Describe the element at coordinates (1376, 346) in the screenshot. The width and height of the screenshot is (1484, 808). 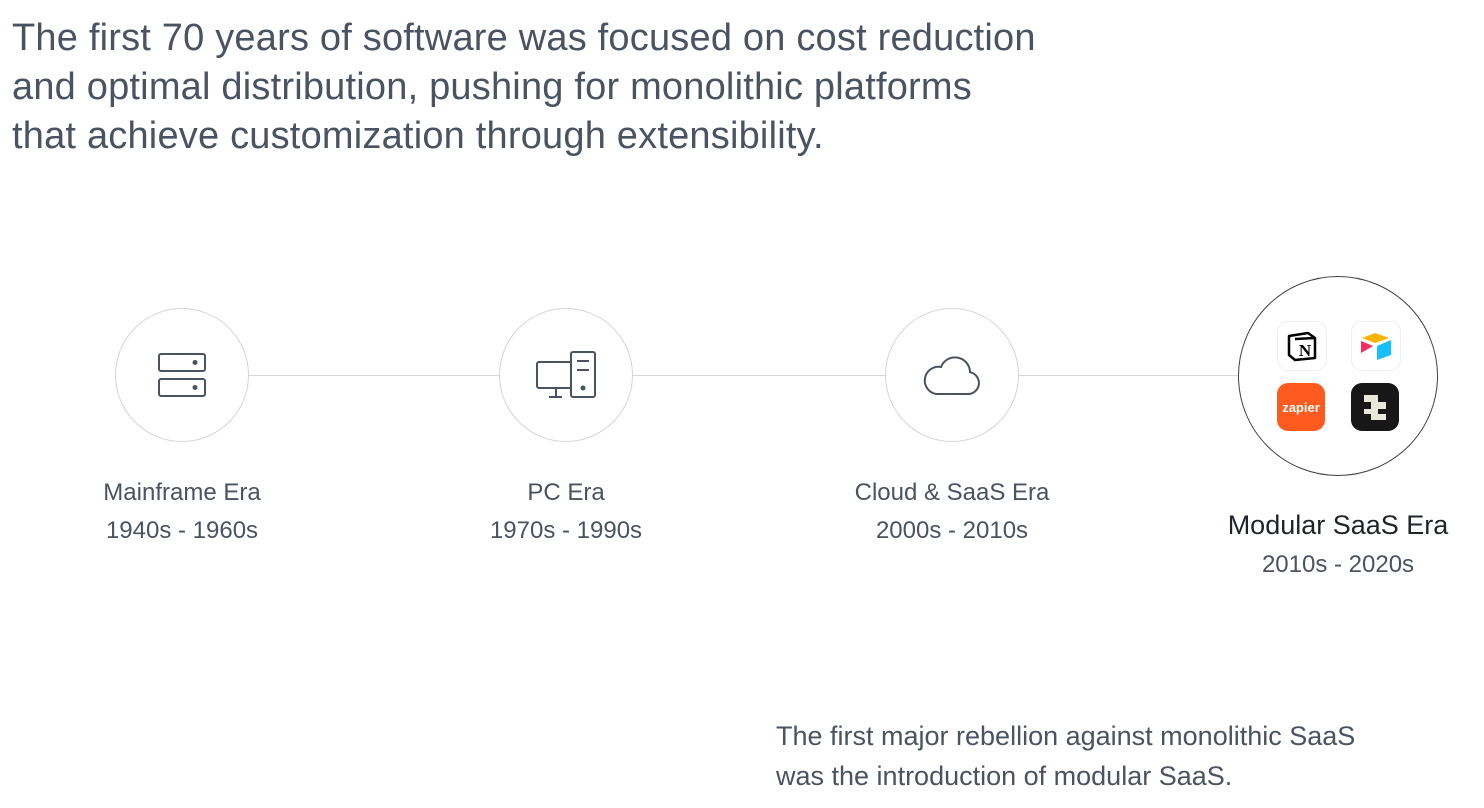
I see `airtable-logo-icon` at that location.